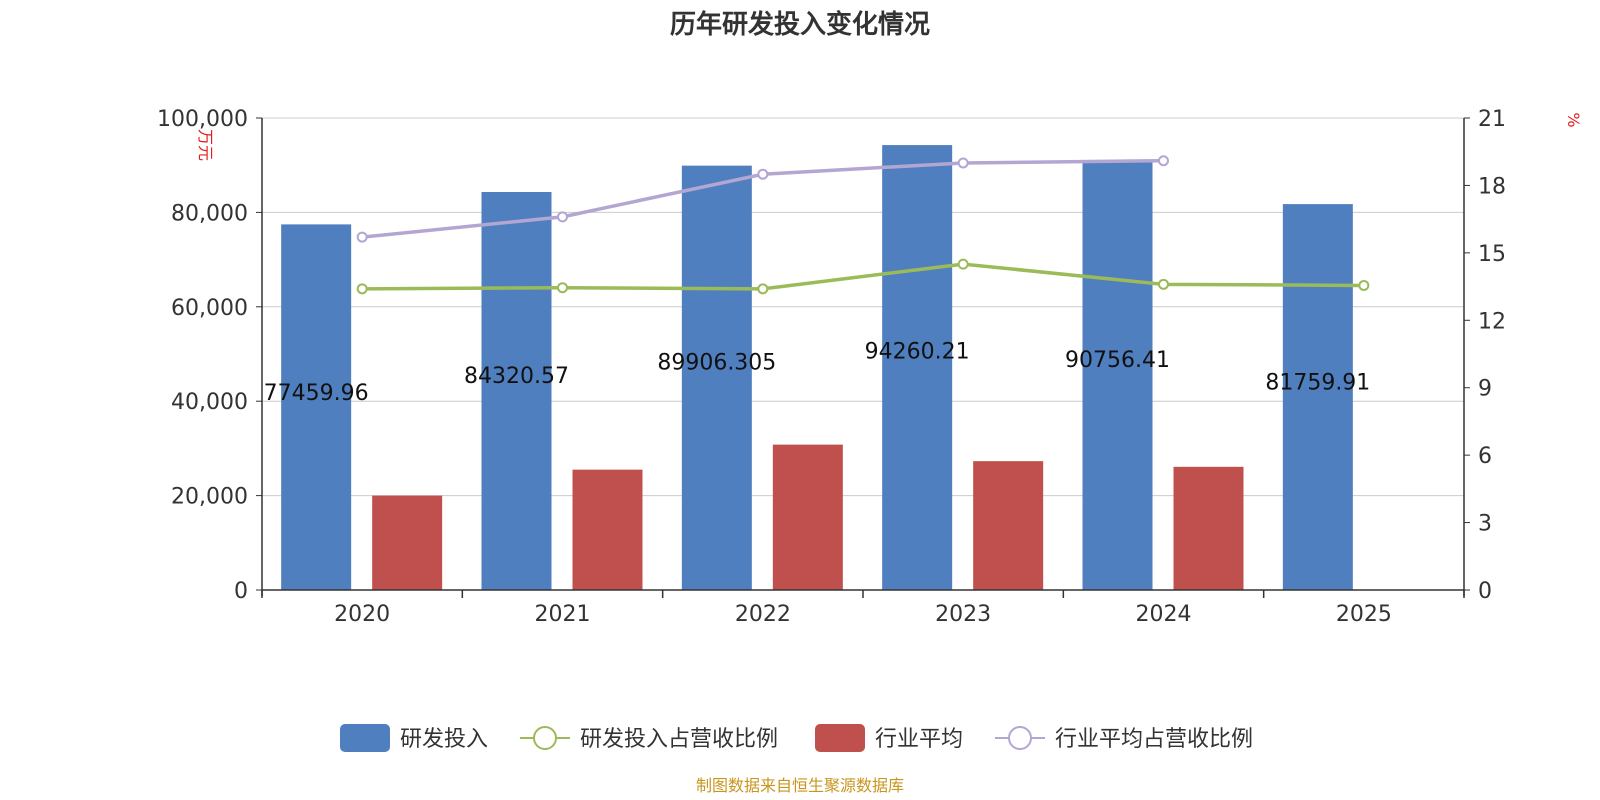 Image resolution: width=1600 pixels, height=800 pixels. I want to click on lines-layer, so click(863, 225).